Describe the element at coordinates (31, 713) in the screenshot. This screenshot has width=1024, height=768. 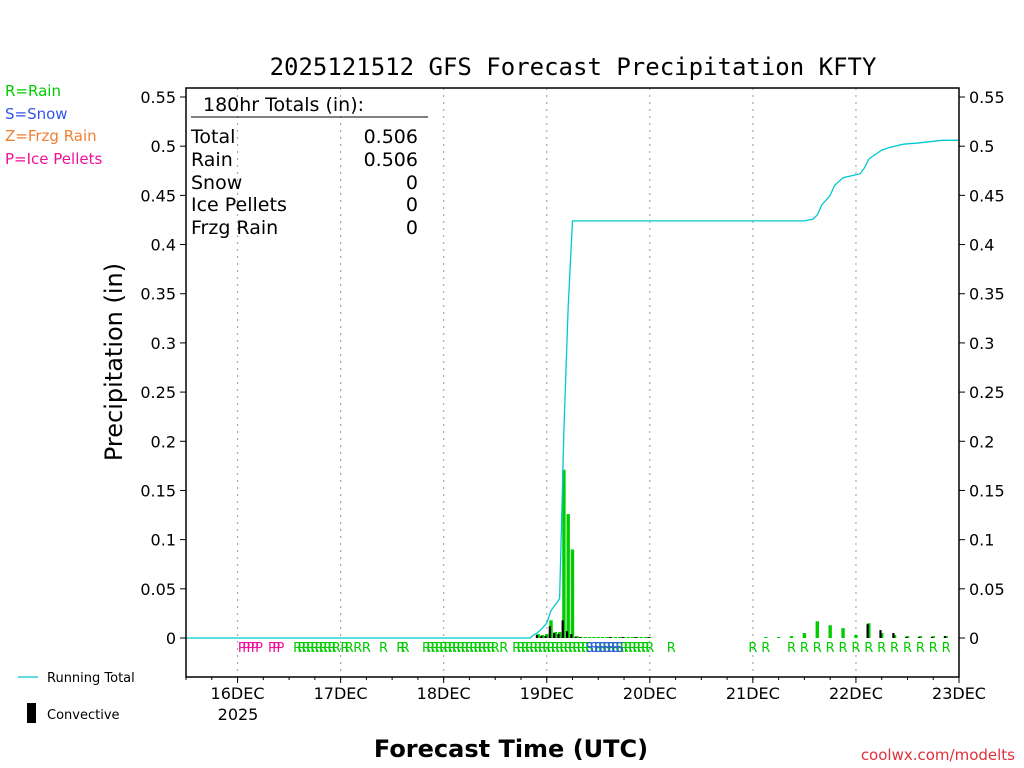
I see `convective-legend-swatch` at that location.